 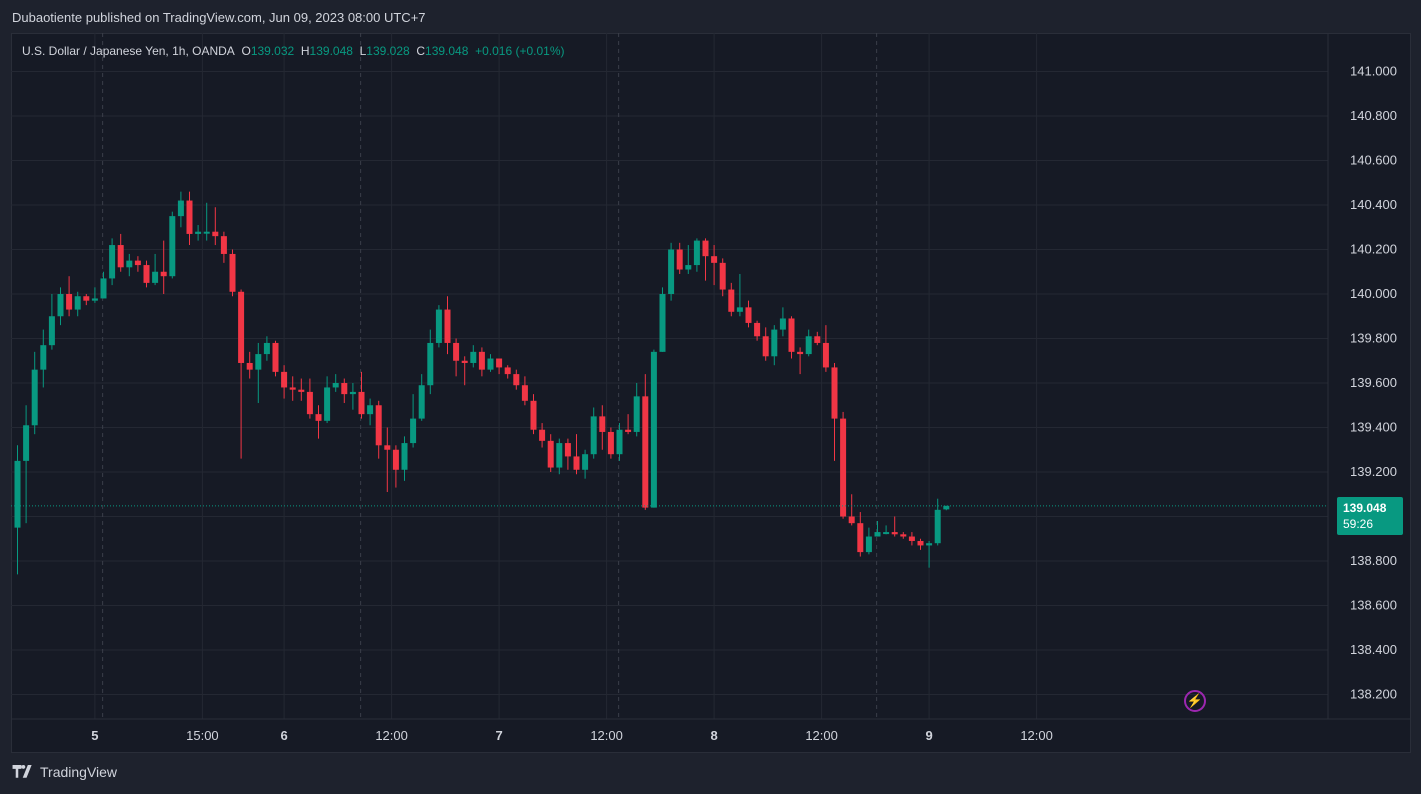 What do you see at coordinates (1373, 115) in the screenshot?
I see `price-tick-label: 140.800` at bounding box center [1373, 115].